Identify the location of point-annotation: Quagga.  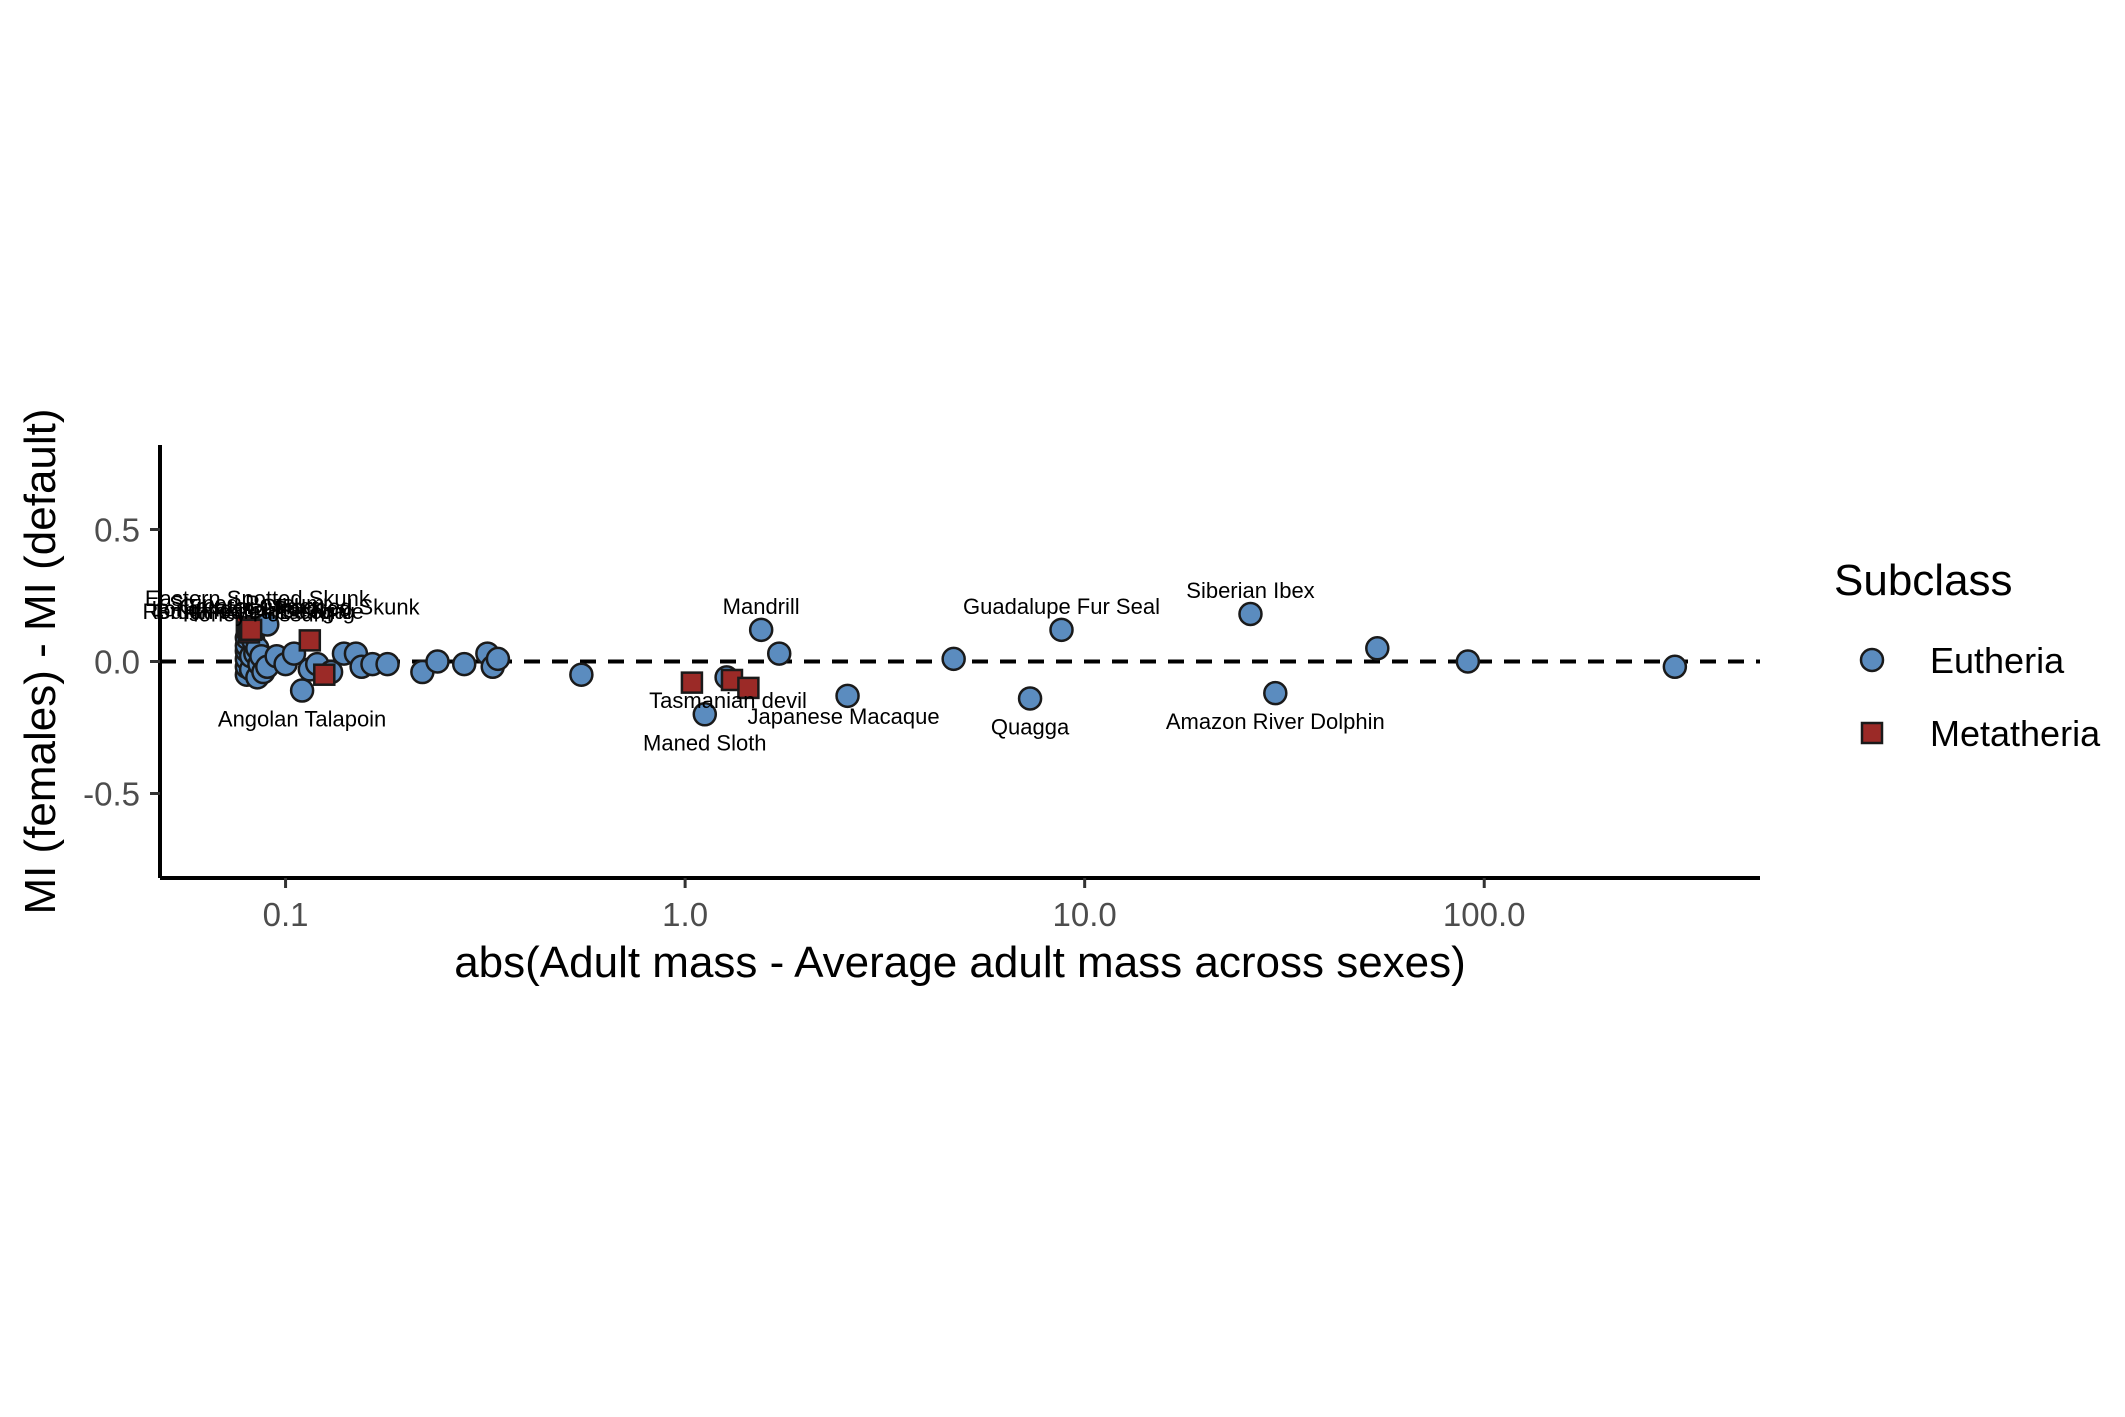
(1030, 726).